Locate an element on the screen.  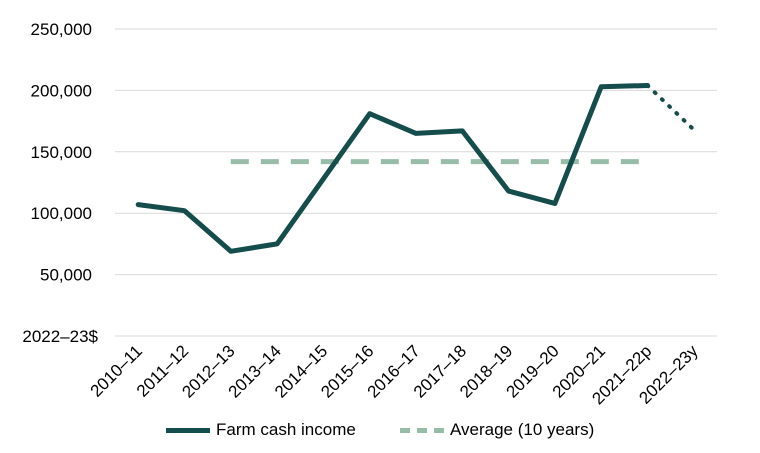
legend-swatch-dashed is located at coordinates (422, 430).